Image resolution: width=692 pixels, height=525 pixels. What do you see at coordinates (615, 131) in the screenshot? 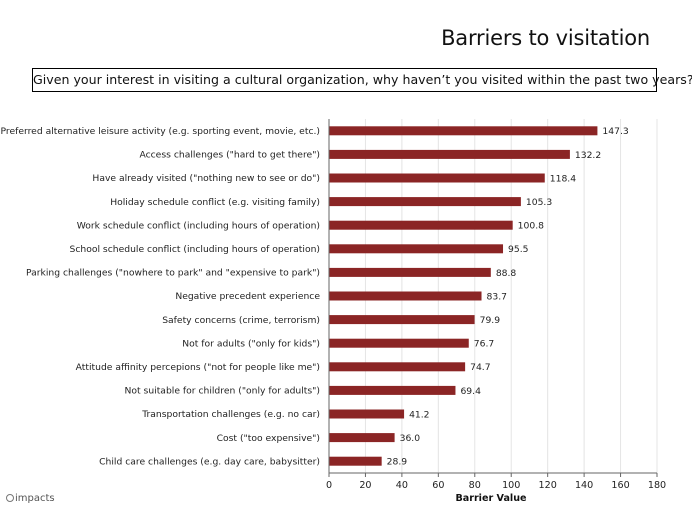
I see `data-label: 147.3` at bounding box center [615, 131].